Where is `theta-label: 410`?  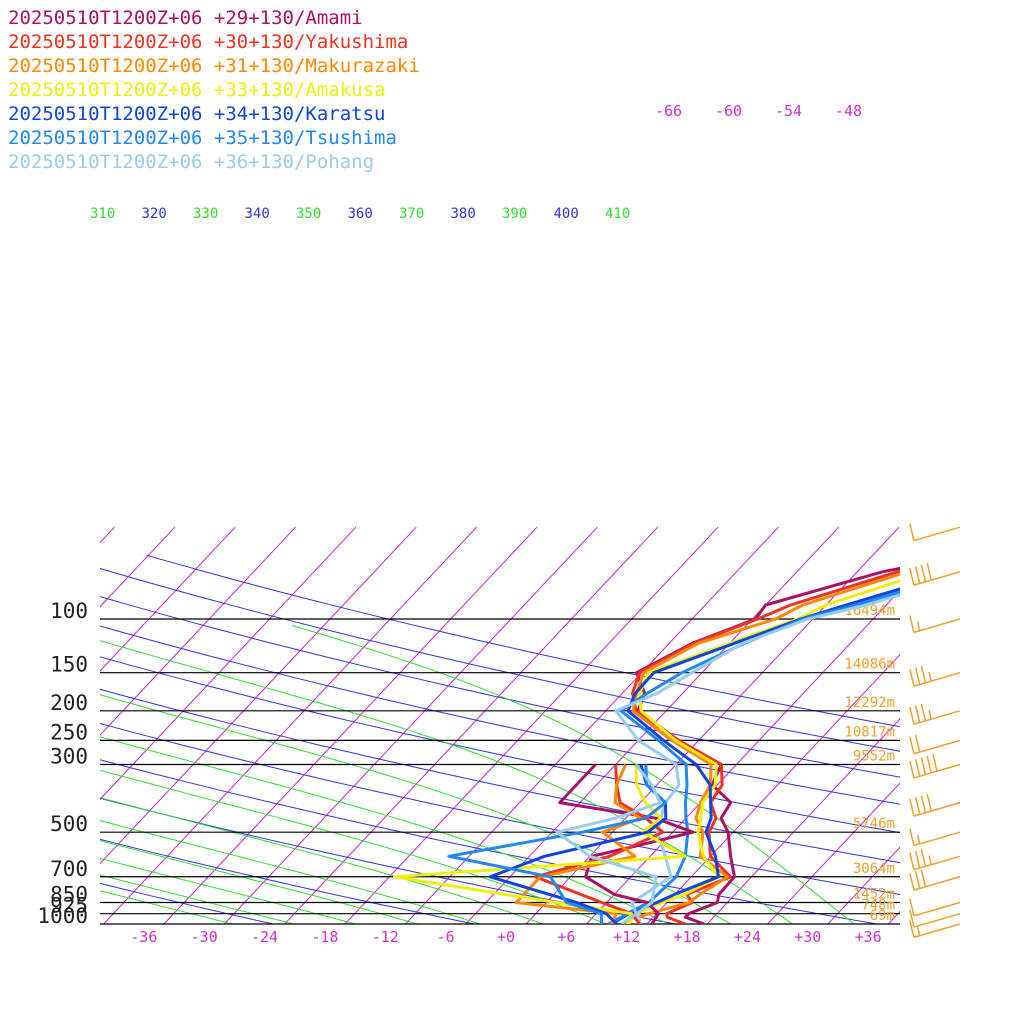 theta-label: 410 is located at coordinates (617, 214).